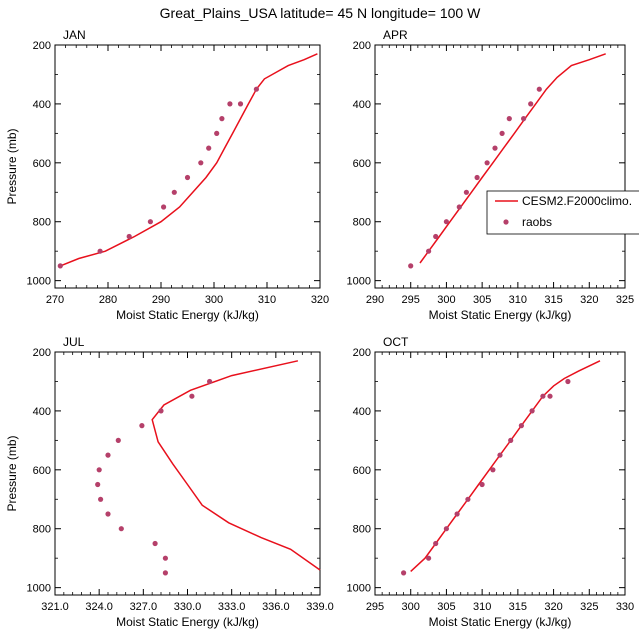  What do you see at coordinates (518, 607) in the screenshot?
I see `x-tick-label: 315` at bounding box center [518, 607].